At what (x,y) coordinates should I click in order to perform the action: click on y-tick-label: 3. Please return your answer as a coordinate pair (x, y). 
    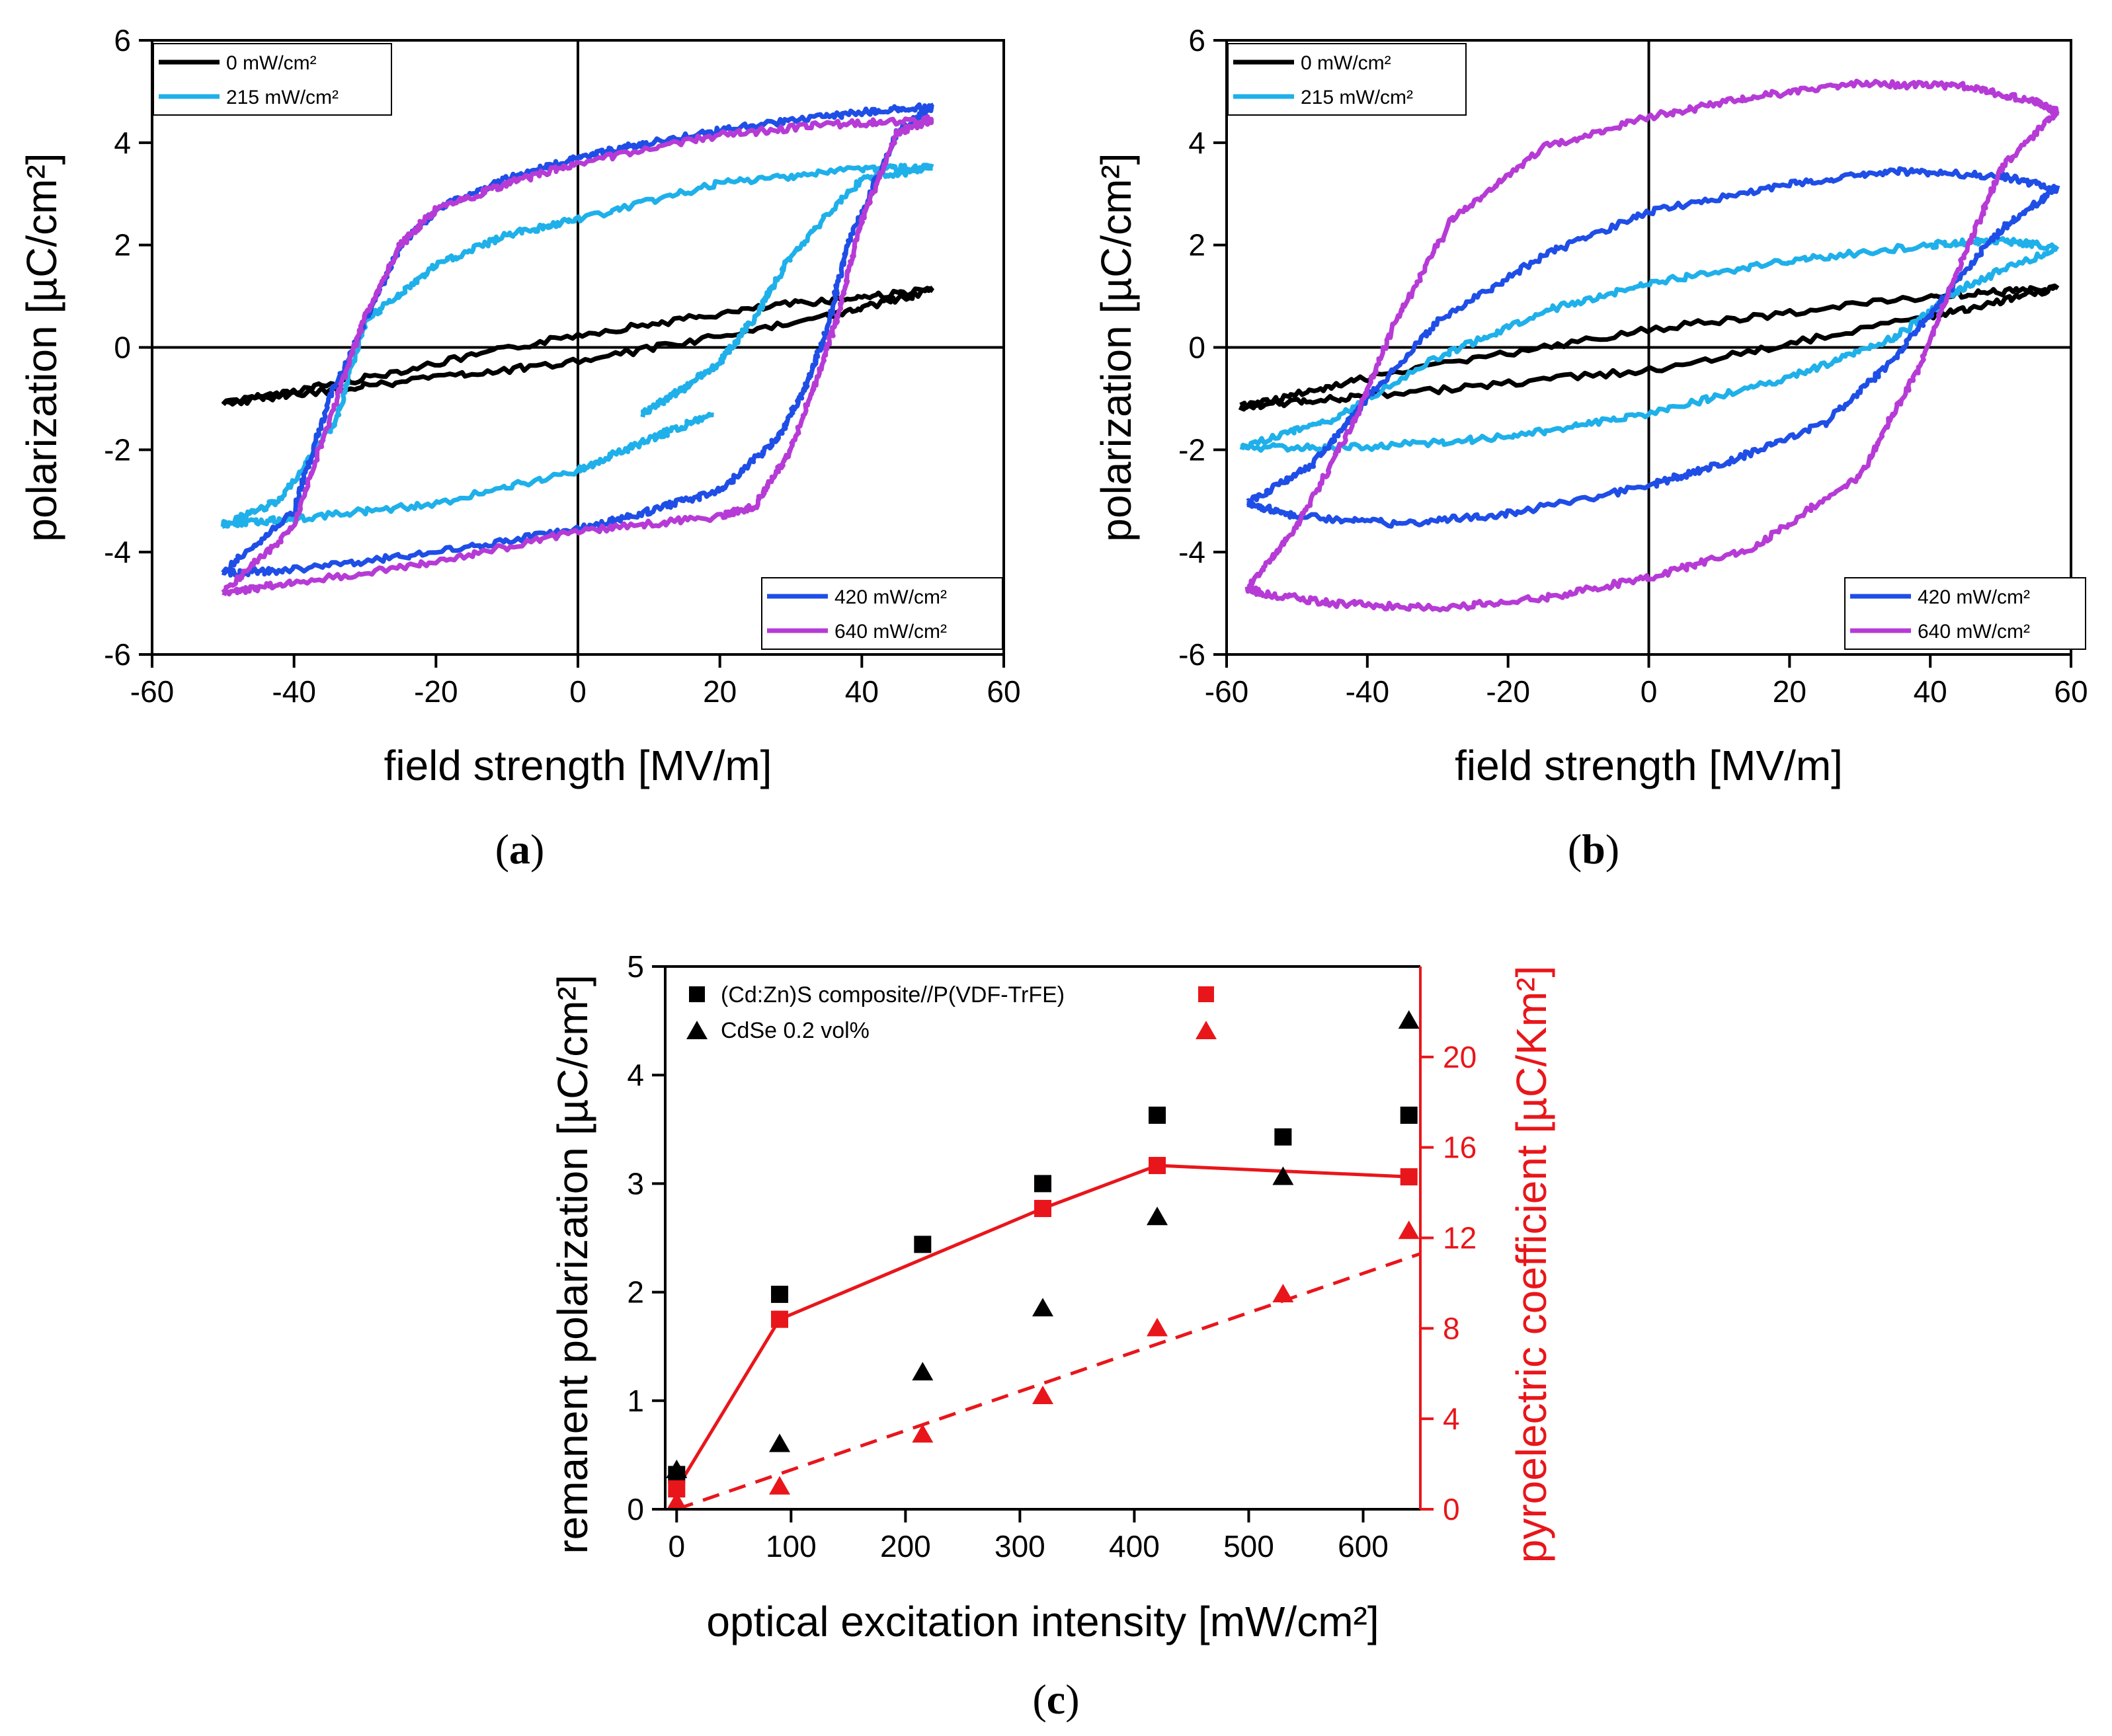
    Looking at the image, I should click on (635, 1183).